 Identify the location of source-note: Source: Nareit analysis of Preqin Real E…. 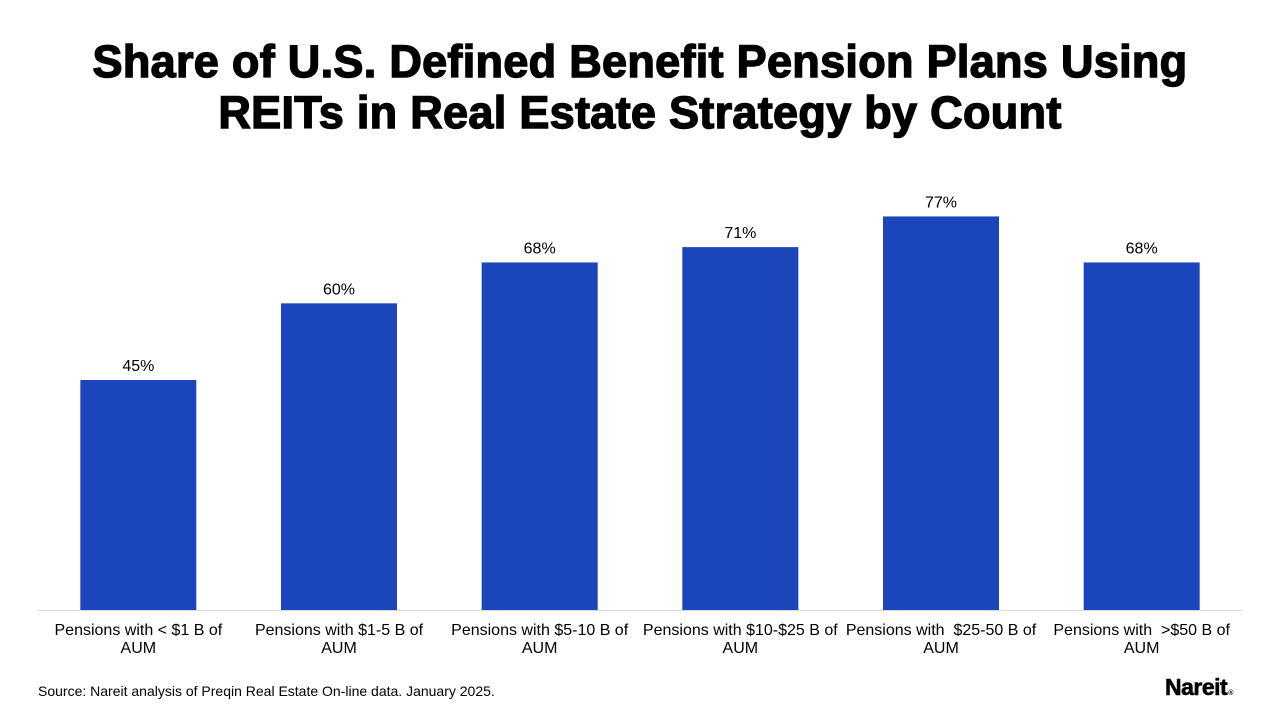
(266, 691).